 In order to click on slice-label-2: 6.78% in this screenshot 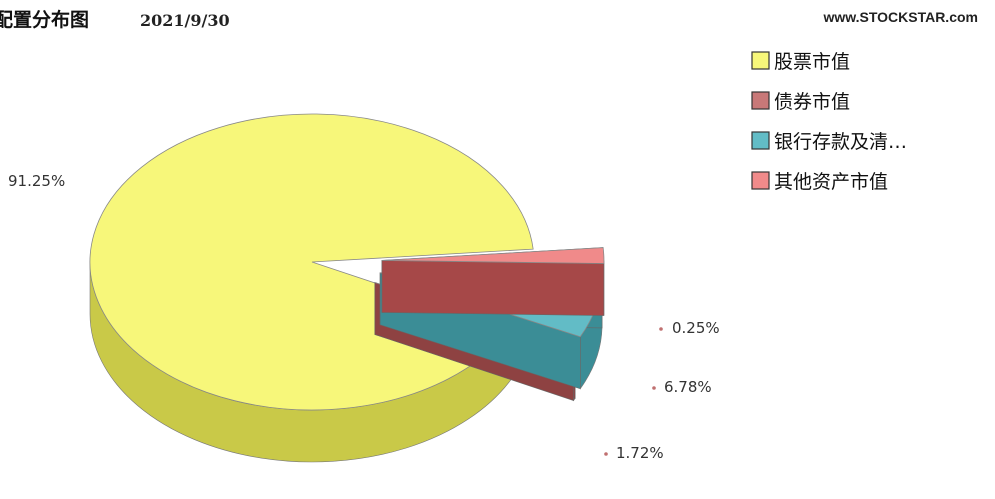, I will do `click(688, 387)`.